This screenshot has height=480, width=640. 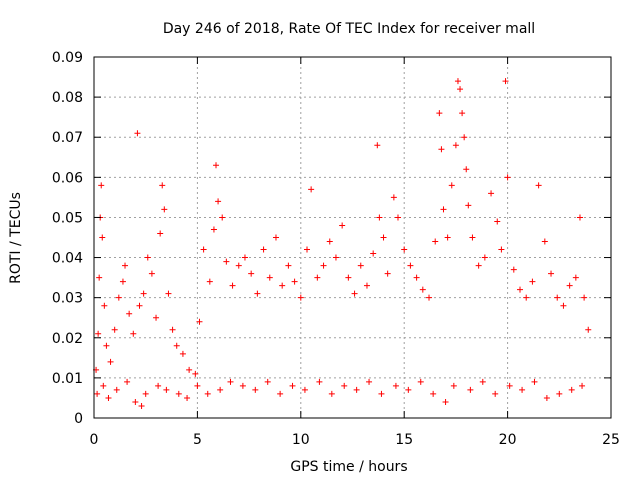 I want to click on y-tick-label: 0.05, so click(x=67, y=218).